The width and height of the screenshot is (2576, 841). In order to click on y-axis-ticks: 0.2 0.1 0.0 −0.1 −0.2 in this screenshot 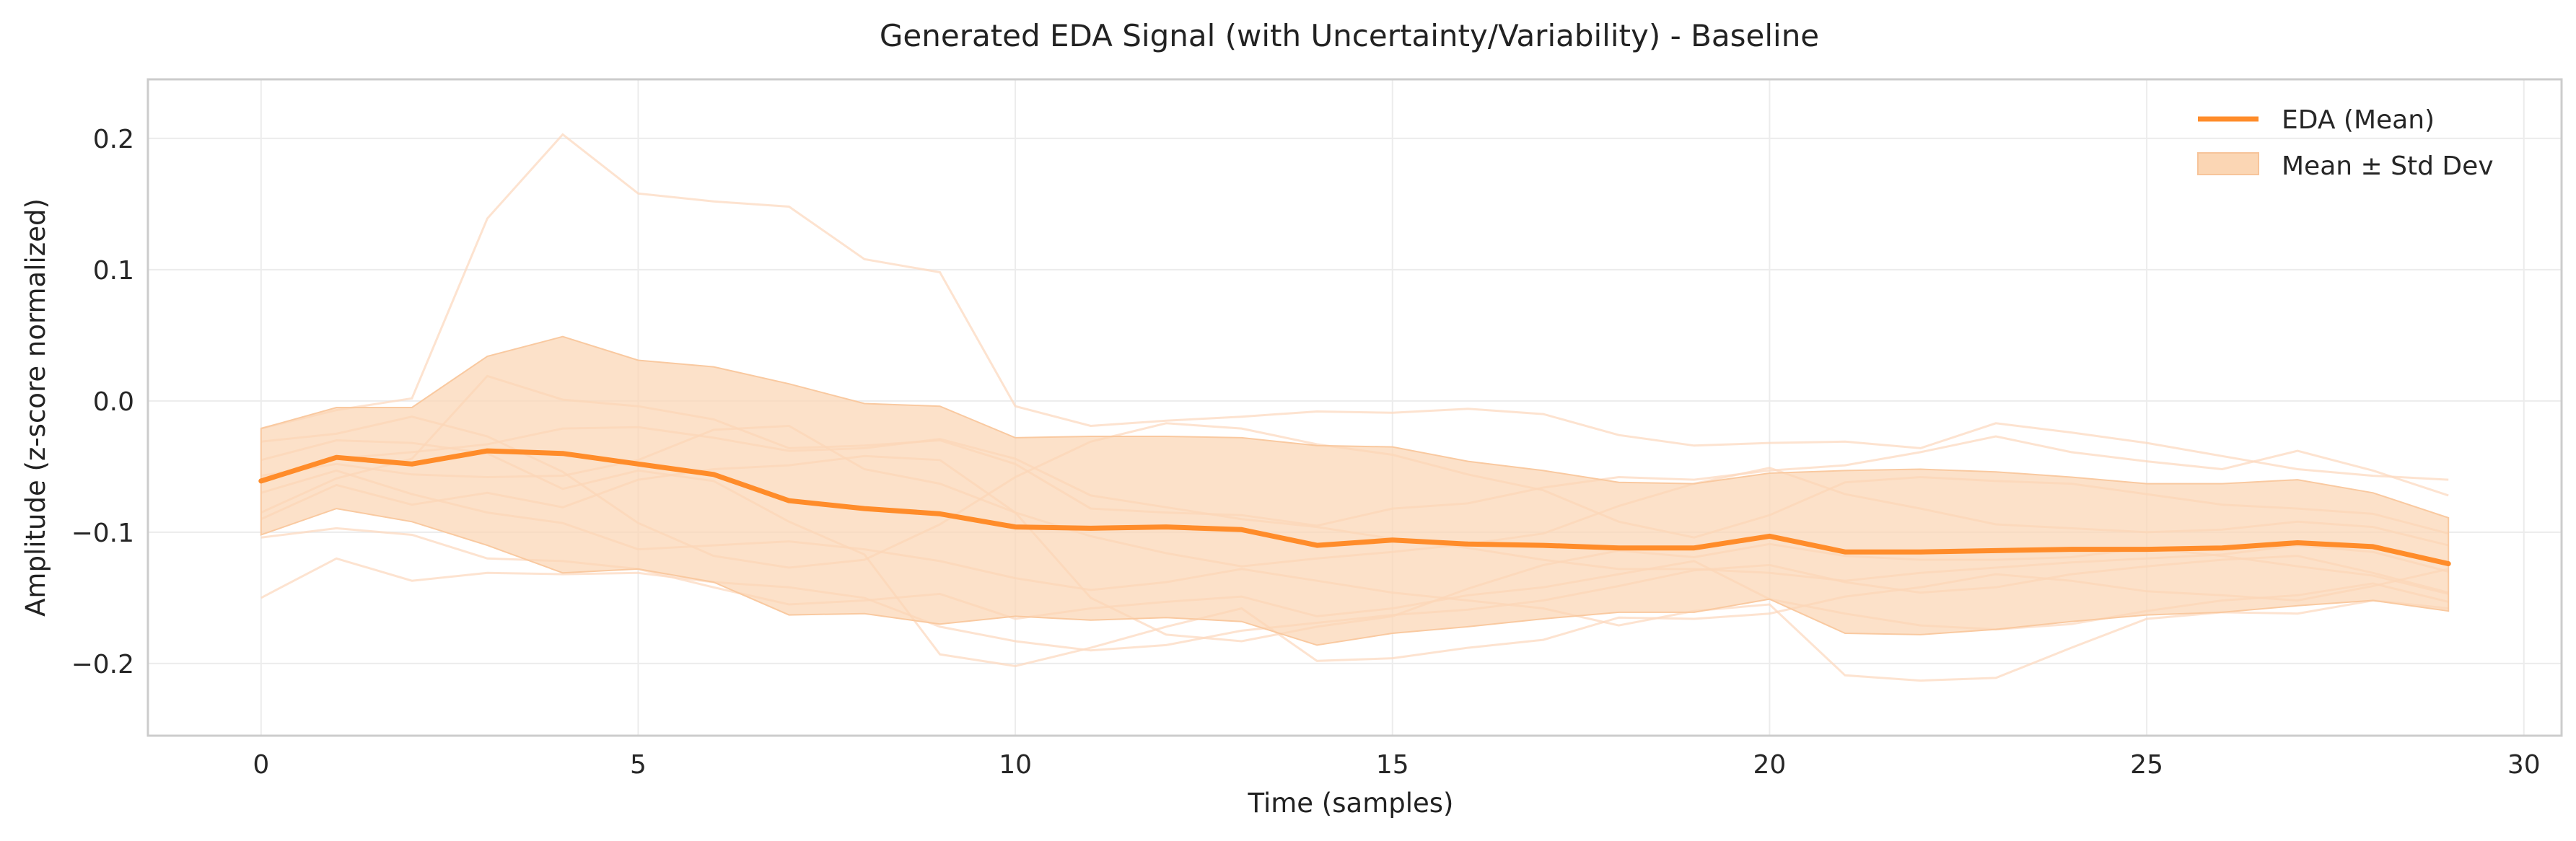, I will do `click(103, 402)`.